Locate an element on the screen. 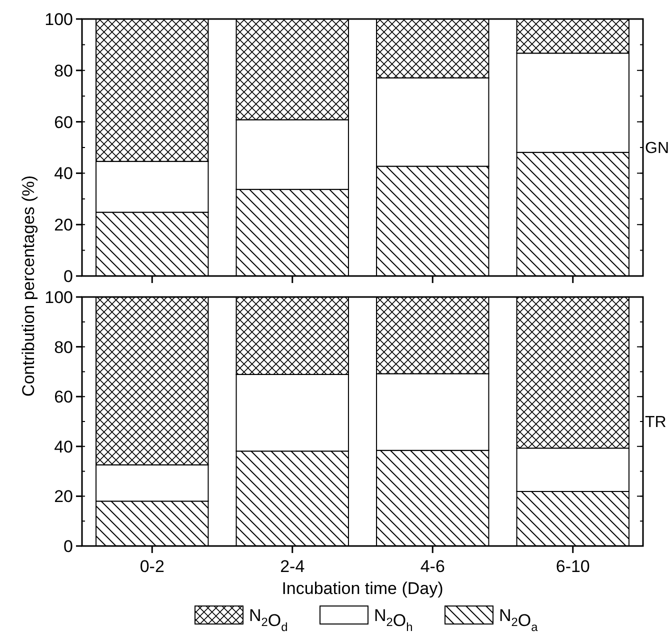 This screenshot has height=642, width=672. x-tick-label: 6-10 is located at coordinates (573, 566).